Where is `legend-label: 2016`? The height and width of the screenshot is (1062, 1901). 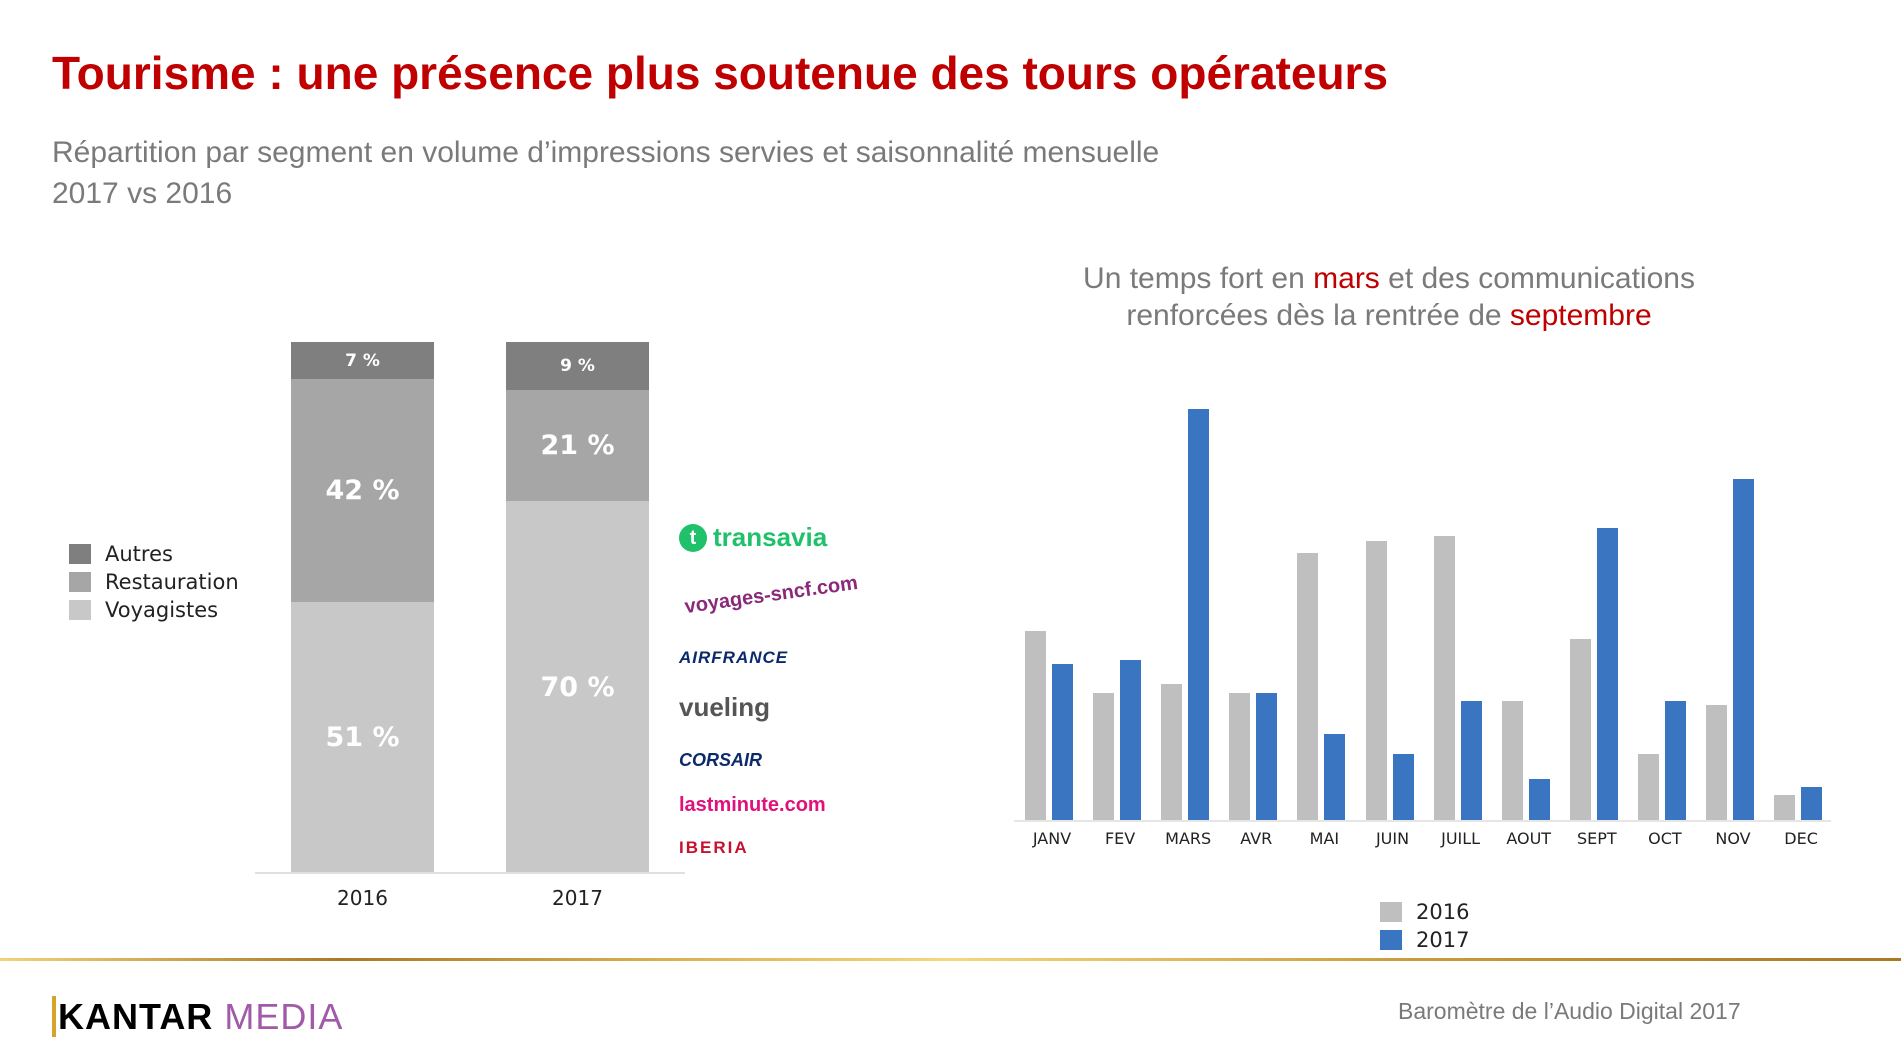
legend-label: 2016 is located at coordinates (1443, 912).